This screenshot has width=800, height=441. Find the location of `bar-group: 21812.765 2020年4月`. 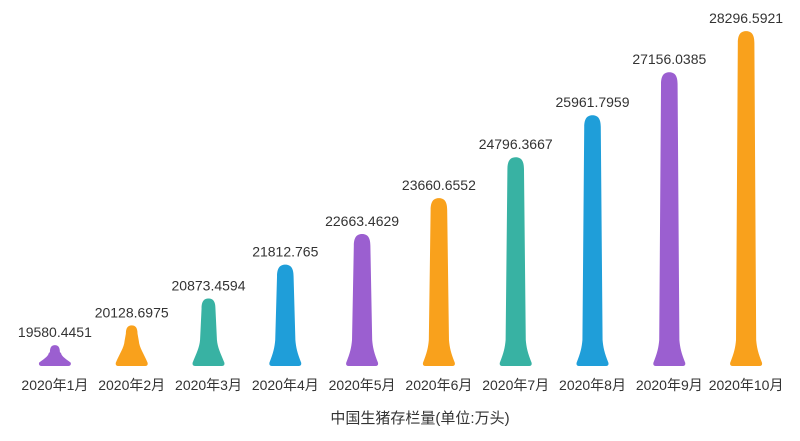

bar-group: 21812.765 2020年4月 is located at coordinates (285, 318).